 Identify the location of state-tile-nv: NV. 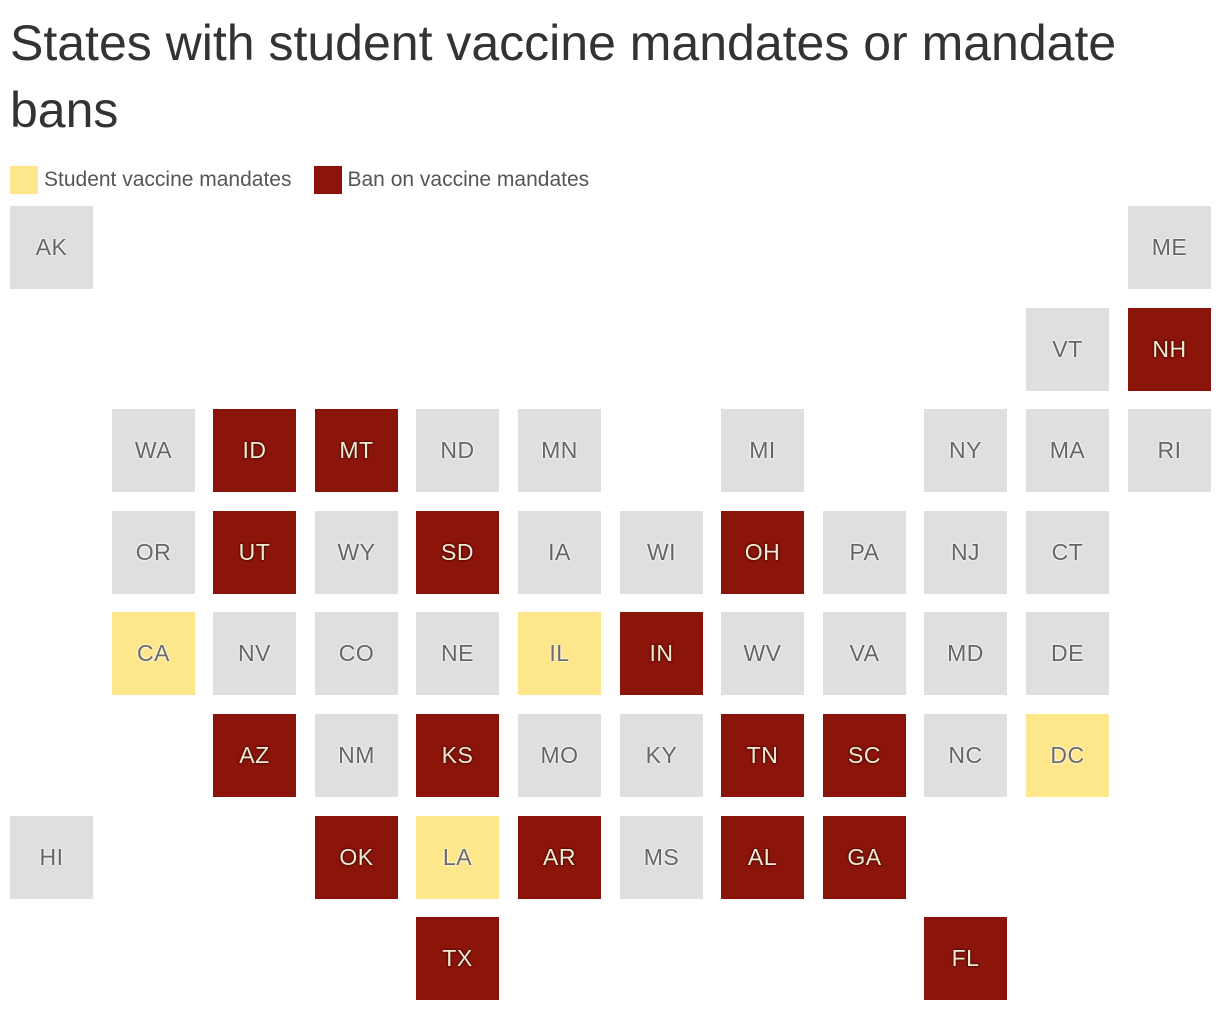
(254, 653).